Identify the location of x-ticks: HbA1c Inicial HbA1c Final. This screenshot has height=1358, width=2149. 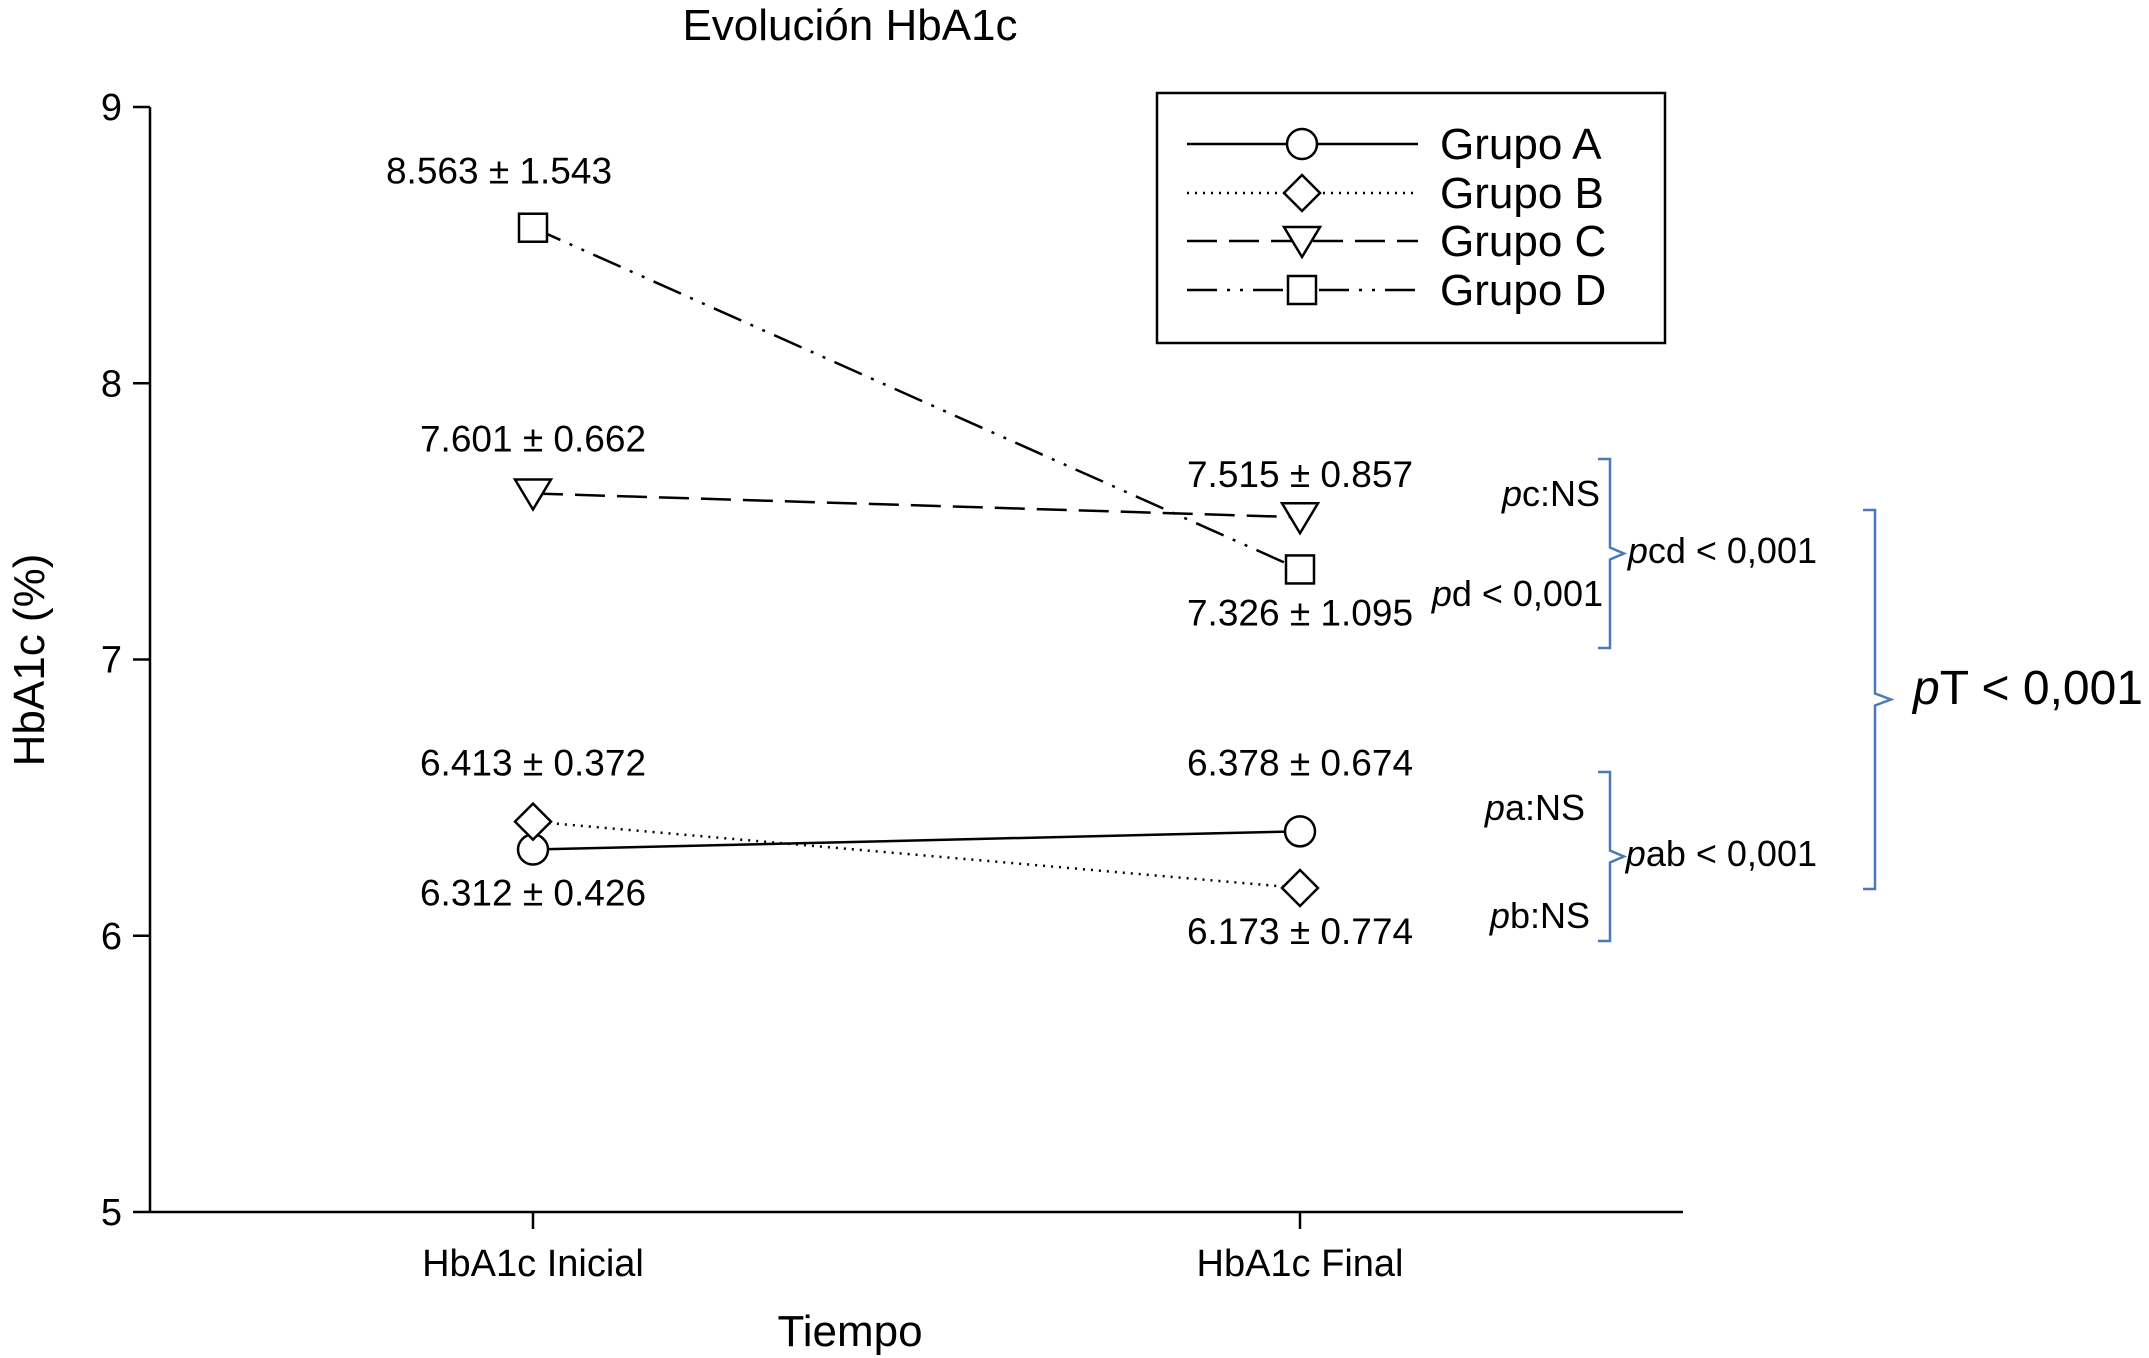
(912, 1248).